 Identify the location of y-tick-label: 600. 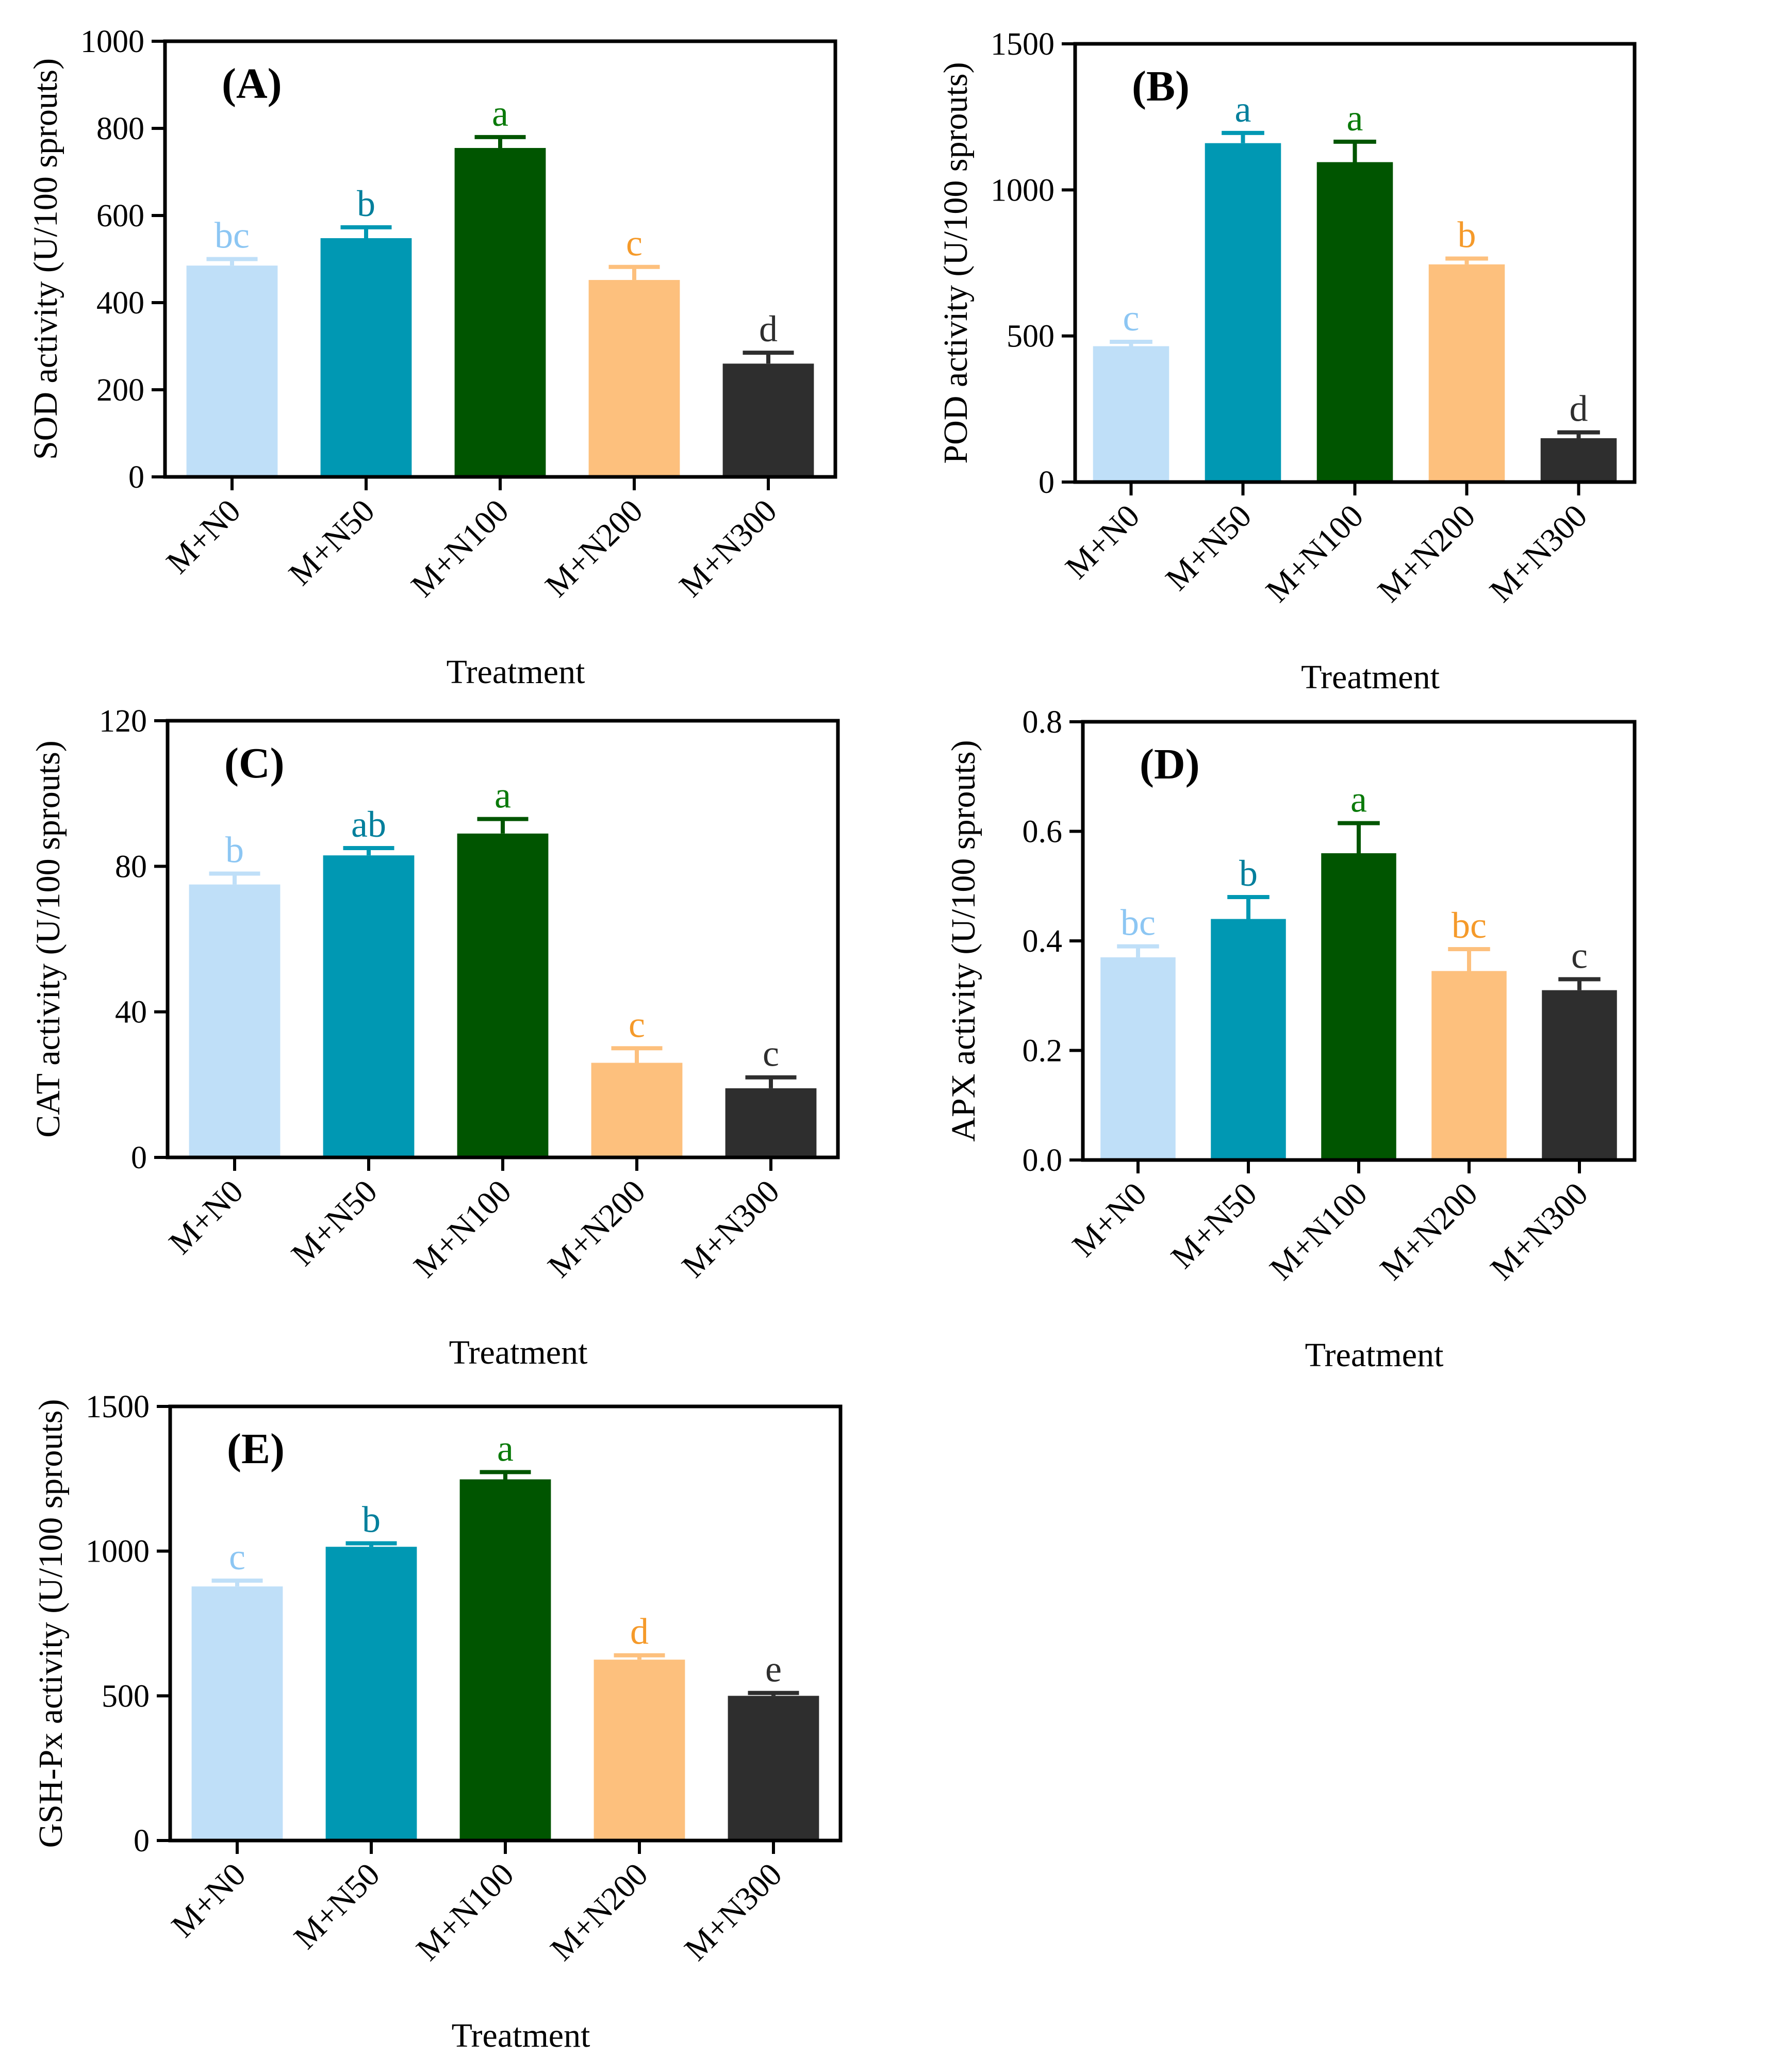
(120, 216).